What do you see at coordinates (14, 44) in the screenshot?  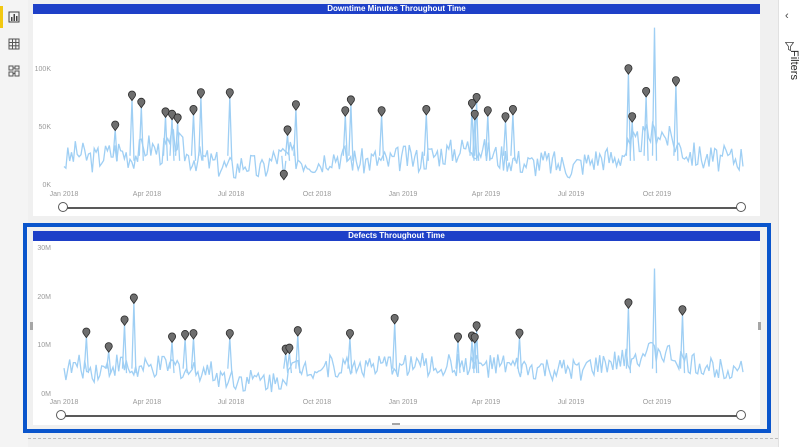 I see `data-view-icon` at bounding box center [14, 44].